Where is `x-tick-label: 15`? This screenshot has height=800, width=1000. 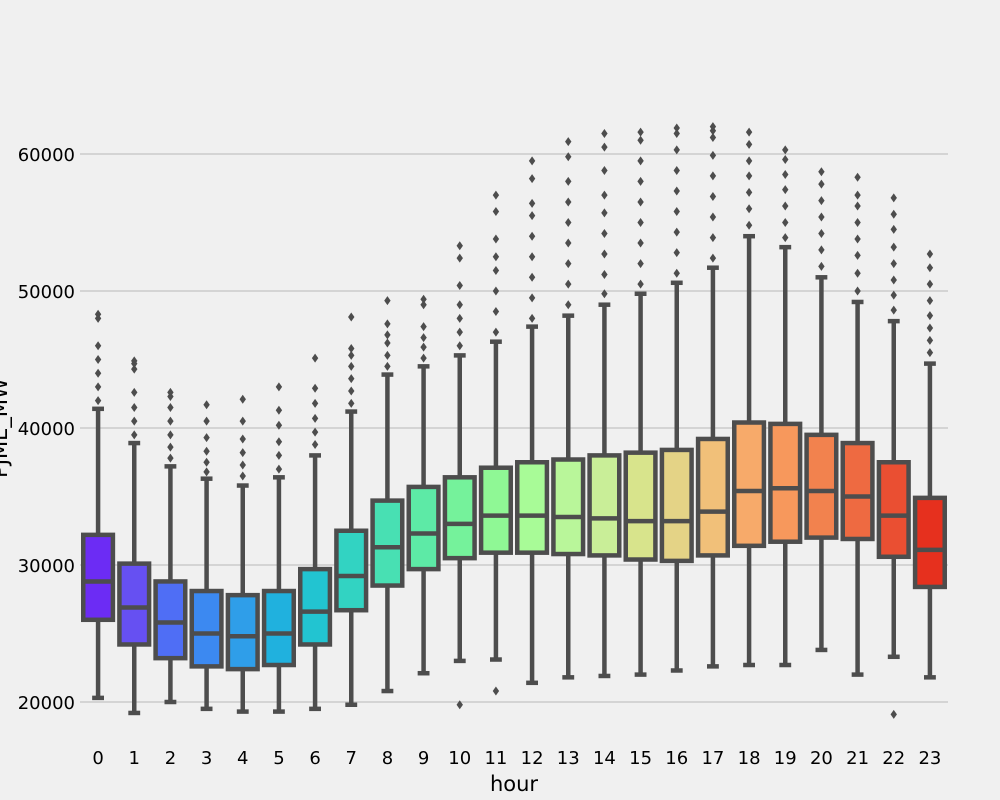 x-tick-label: 15 is located at coordinates (640, 758).